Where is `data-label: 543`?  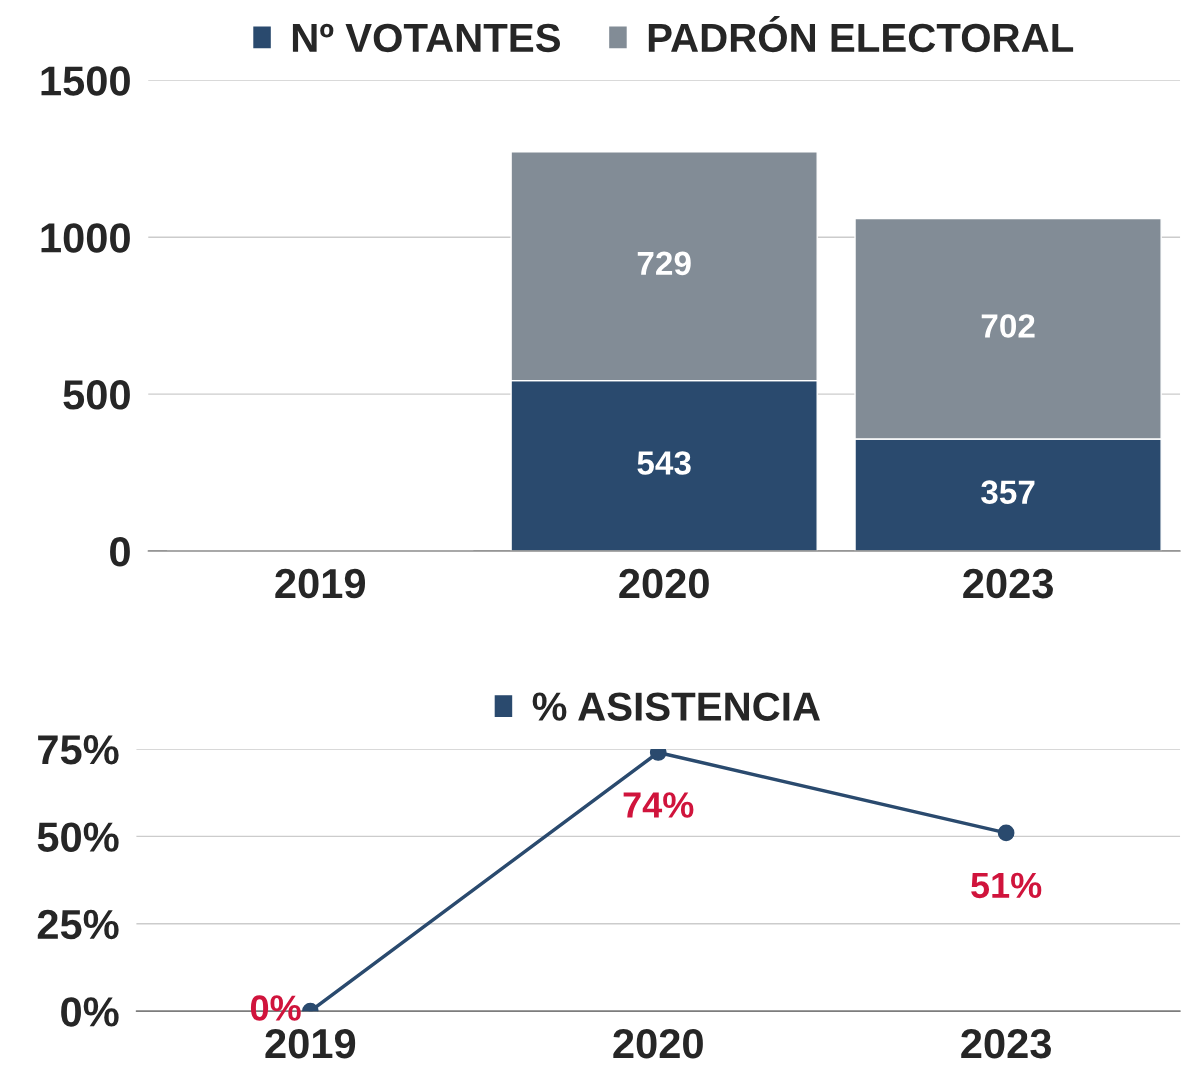 data-label: 543 is located at coordinates (664, 463).